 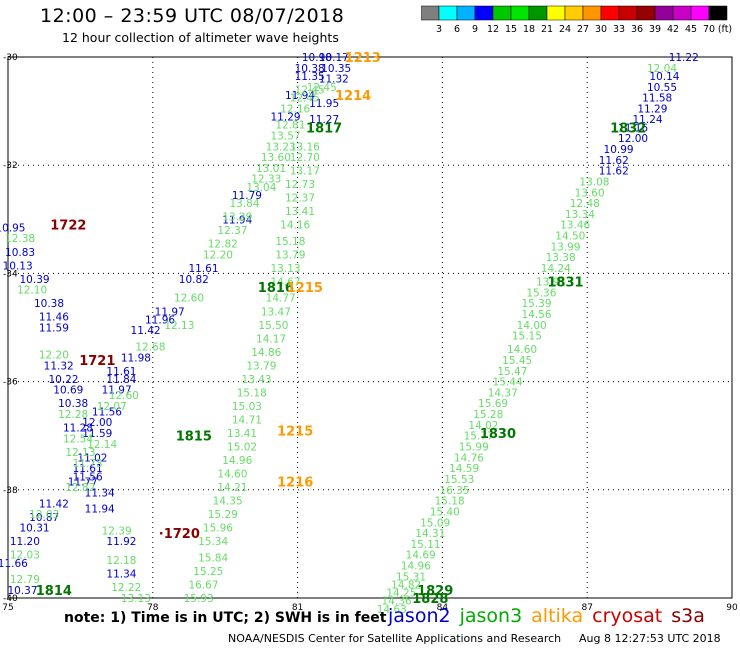 I want to click on swh-value: 13.23, so click(x=281, y=147).